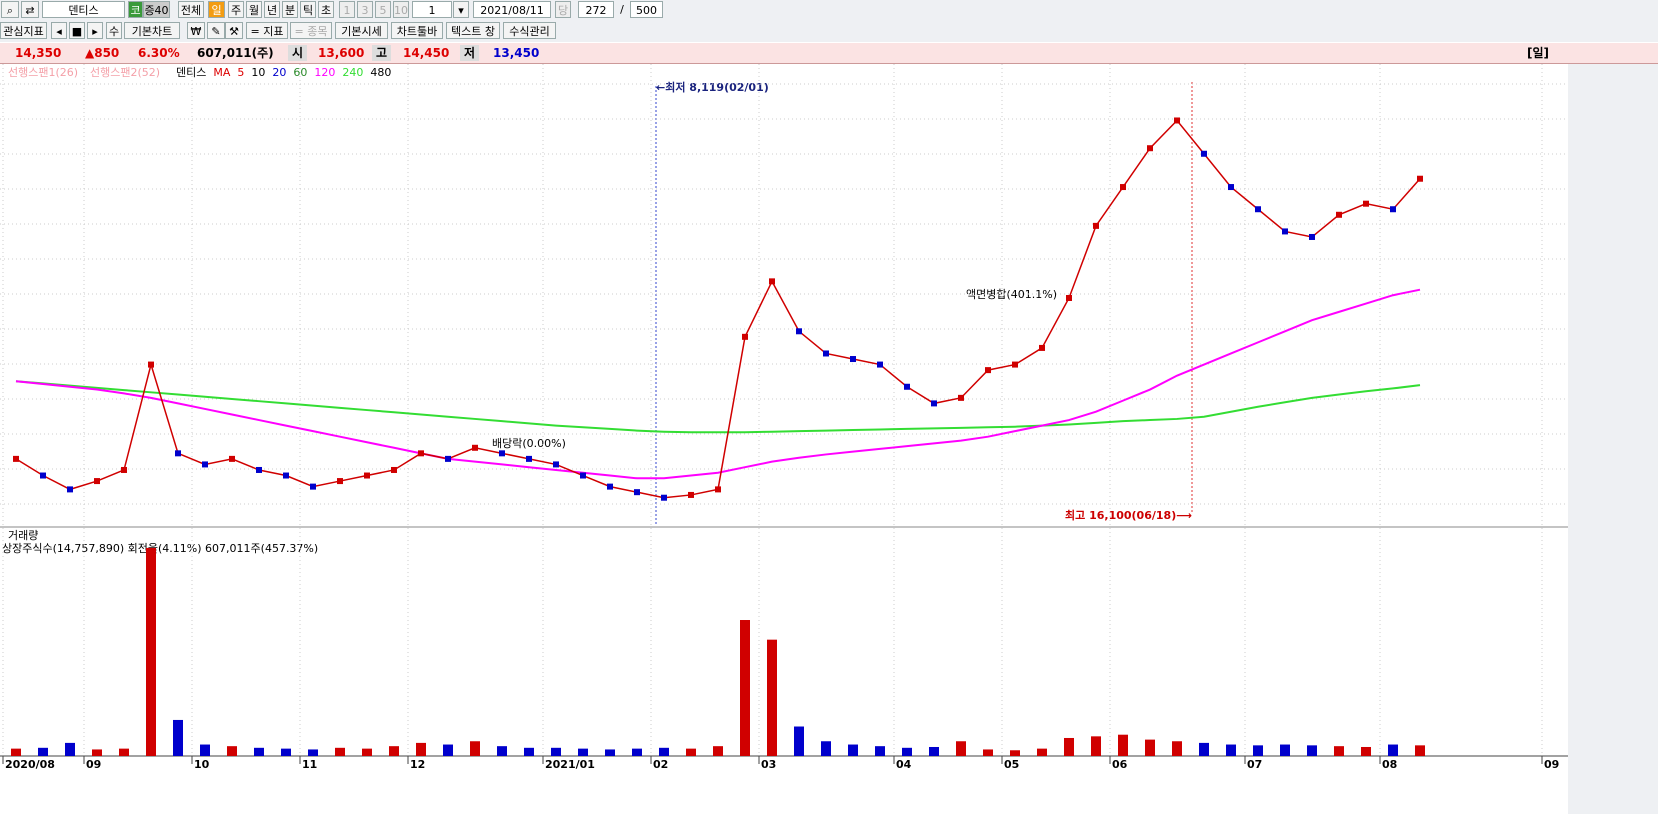 The width and height of the screenshot is (1658, 814). Describe the element at coordinates (290, 9) in the screenshot. I see `toolbar-button: 분` at that location.